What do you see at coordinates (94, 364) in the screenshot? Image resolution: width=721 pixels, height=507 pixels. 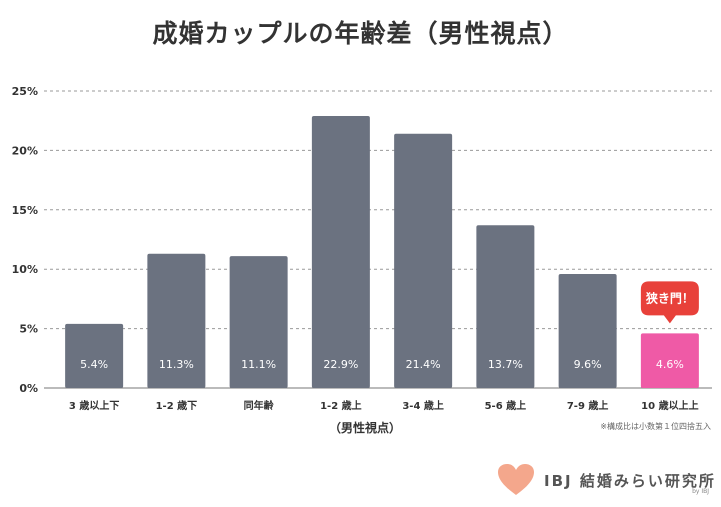 I see `data-label: 5.4%` at bounding box center [94, 364].